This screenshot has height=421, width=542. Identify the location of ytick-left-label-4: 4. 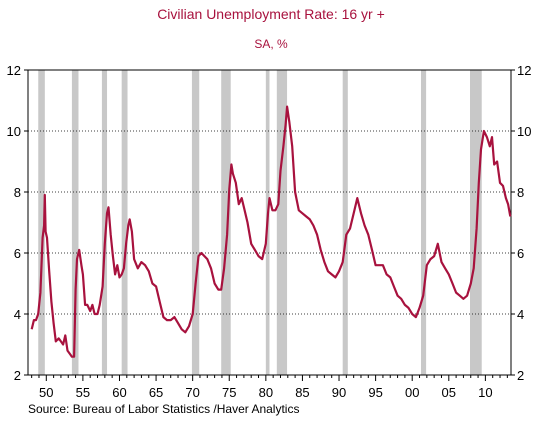
(17, 314).